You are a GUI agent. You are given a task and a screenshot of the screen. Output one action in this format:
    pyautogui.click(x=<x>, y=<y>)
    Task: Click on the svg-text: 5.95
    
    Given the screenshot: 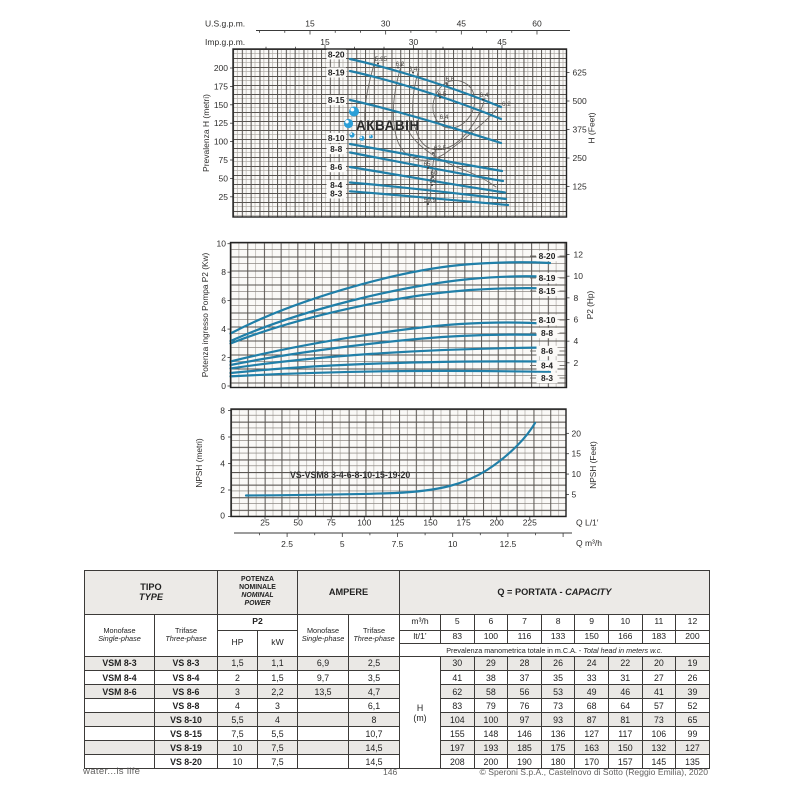 What is the action you would take?
    pyautogui.click(x=381, y=59)
    